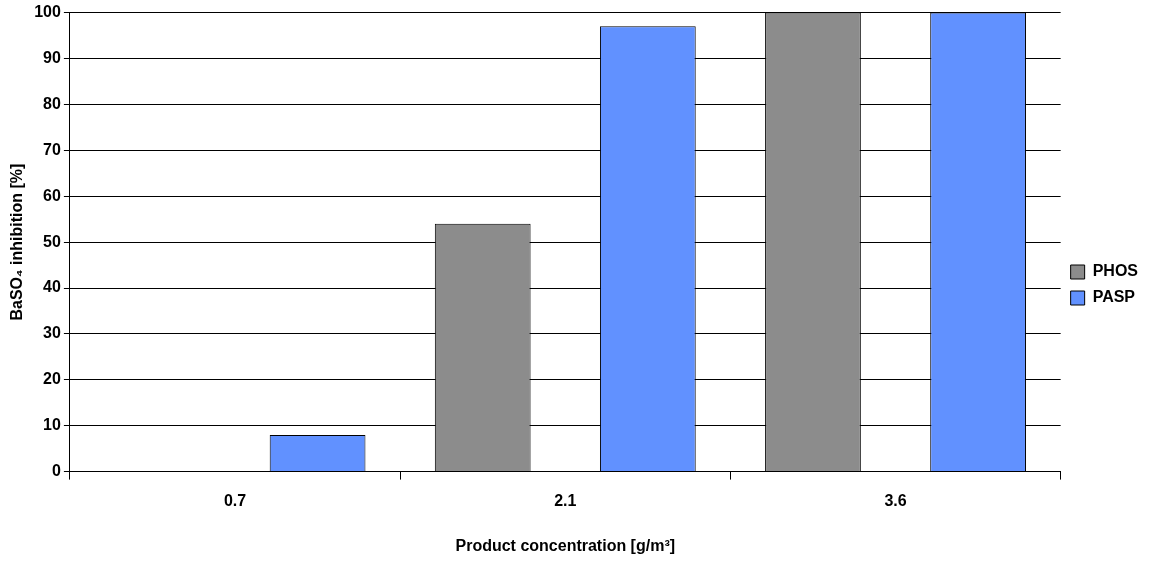  What do you see at coordinates (52, 195) in the screenshot?
I see `y-tick-label: 60` at bounding box center [52, 195].